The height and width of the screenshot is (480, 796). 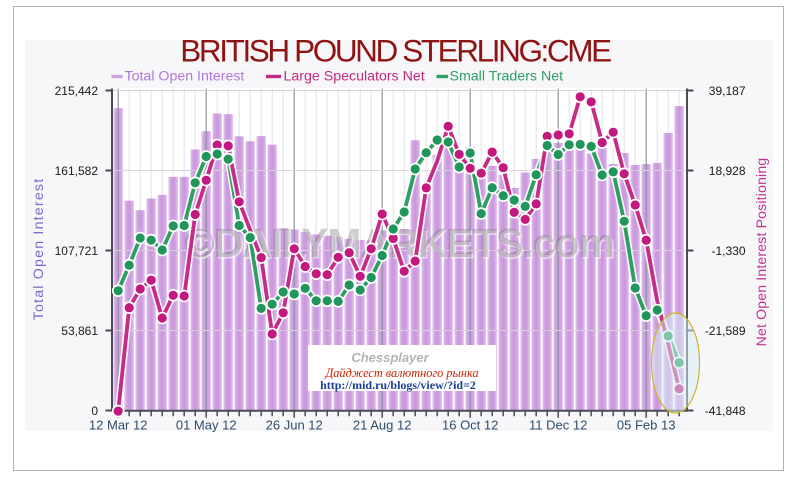 I want to click on svg-text: 18,928, so click(x=727, y=171).